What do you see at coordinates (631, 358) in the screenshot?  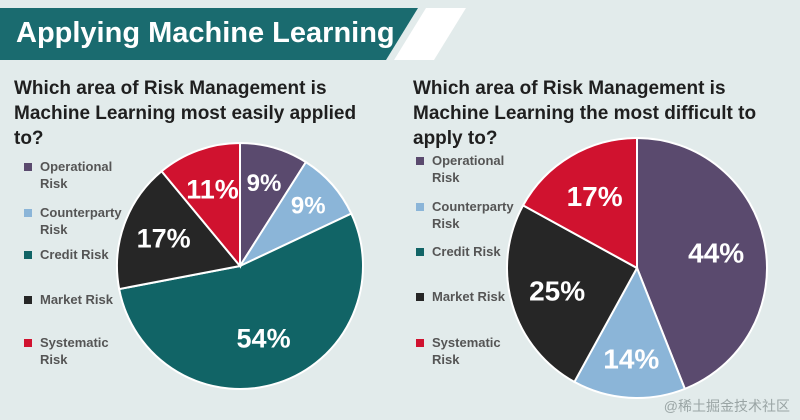 I see `slice-label-counterparty-risk: 14%` at bounding box center [631, 358].